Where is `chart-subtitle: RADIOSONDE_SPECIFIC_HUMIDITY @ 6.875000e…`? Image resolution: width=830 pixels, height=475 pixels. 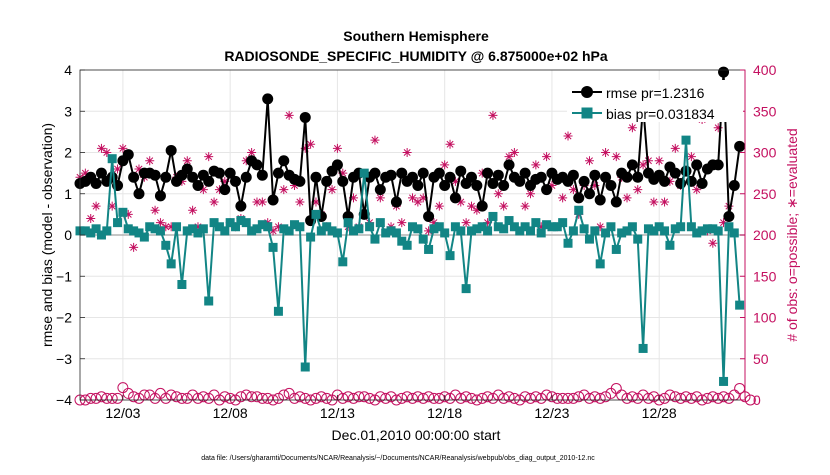
chart-subtitle: RADIOSONDE_SPECIFIC_HUMIDITY @ 6.875000e… is located at coordinates (416, 56).